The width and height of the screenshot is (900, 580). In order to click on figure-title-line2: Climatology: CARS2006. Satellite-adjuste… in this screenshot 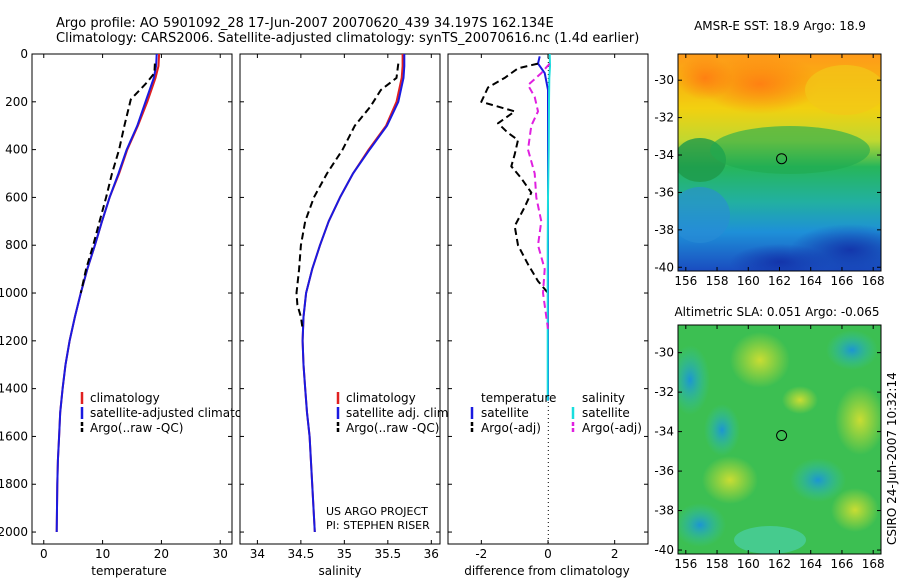, I will do `click(347, 38)`.